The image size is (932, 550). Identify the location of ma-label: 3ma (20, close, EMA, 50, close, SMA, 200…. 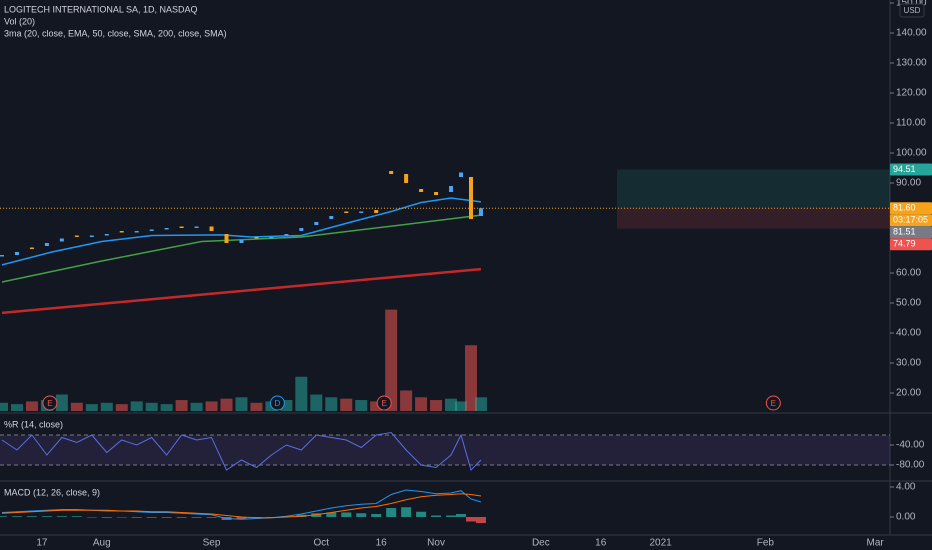
(115, 33).